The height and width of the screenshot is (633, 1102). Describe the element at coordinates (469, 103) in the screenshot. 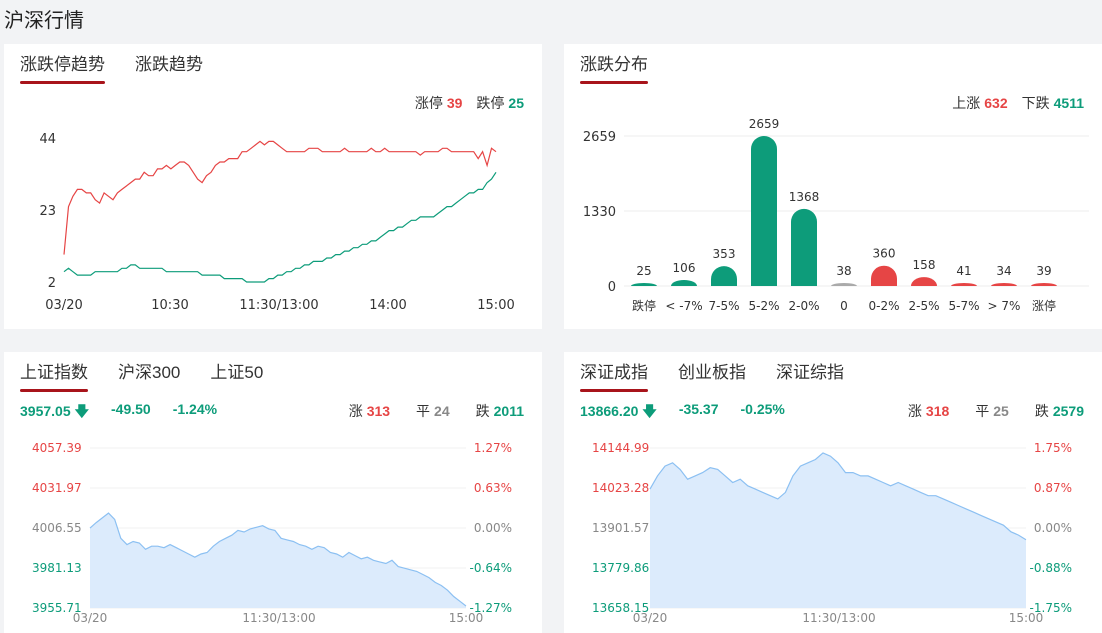

I see `limit-stats: 涨停 39 跌停 25` at that location.